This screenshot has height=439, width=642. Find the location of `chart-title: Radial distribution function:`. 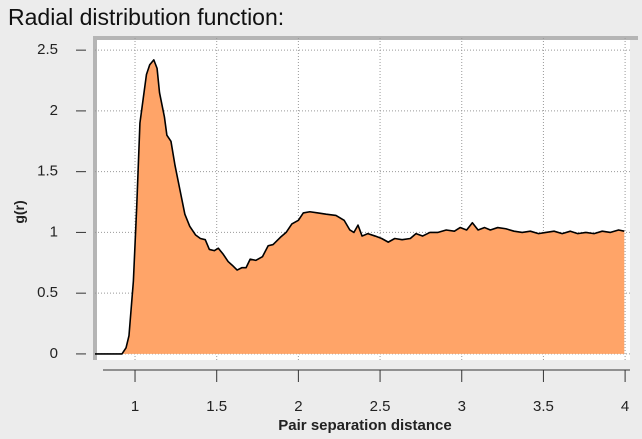

chart-title: Radial distribution function: is located at coordinates (146, 17).